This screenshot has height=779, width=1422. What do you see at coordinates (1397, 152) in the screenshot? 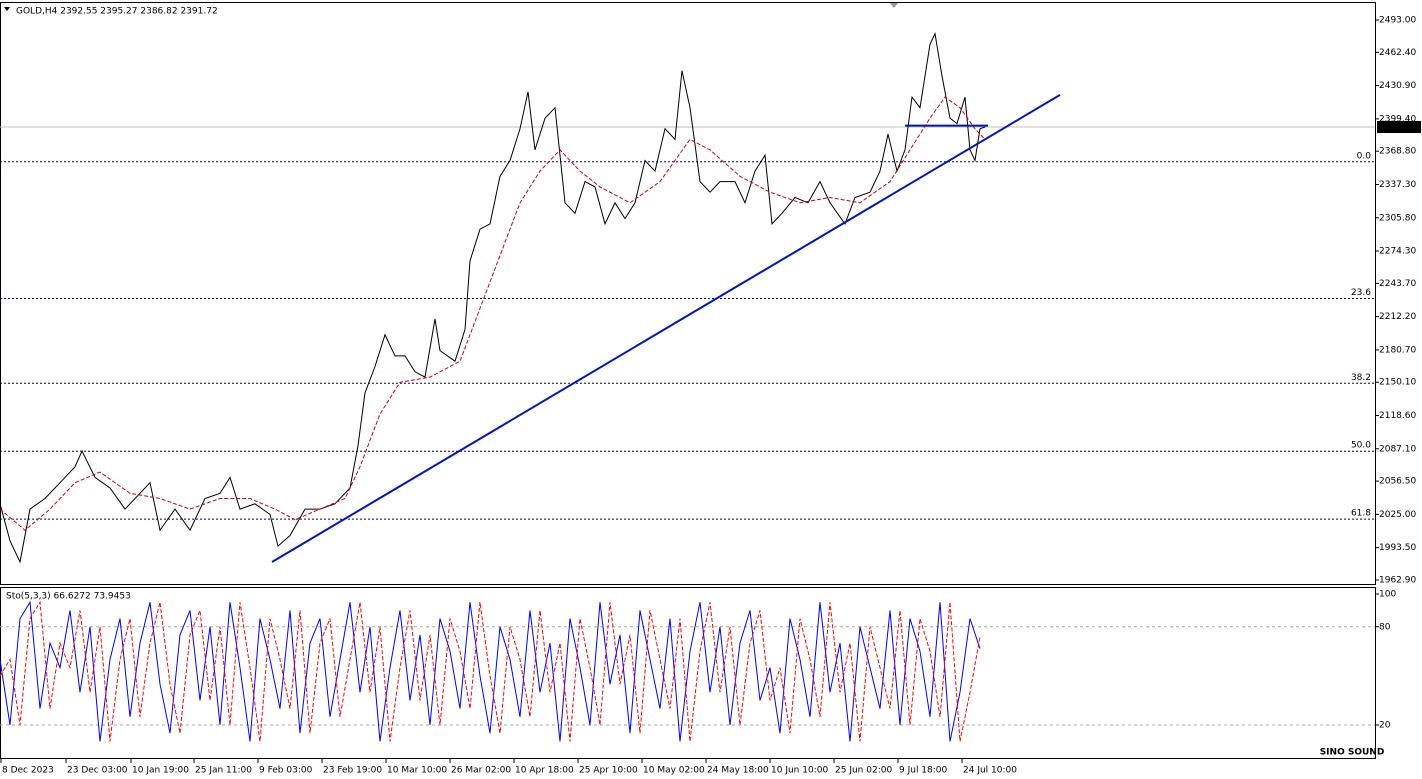
I see `y-tick-label: 2368.80` at bounding box center [1397, 152].